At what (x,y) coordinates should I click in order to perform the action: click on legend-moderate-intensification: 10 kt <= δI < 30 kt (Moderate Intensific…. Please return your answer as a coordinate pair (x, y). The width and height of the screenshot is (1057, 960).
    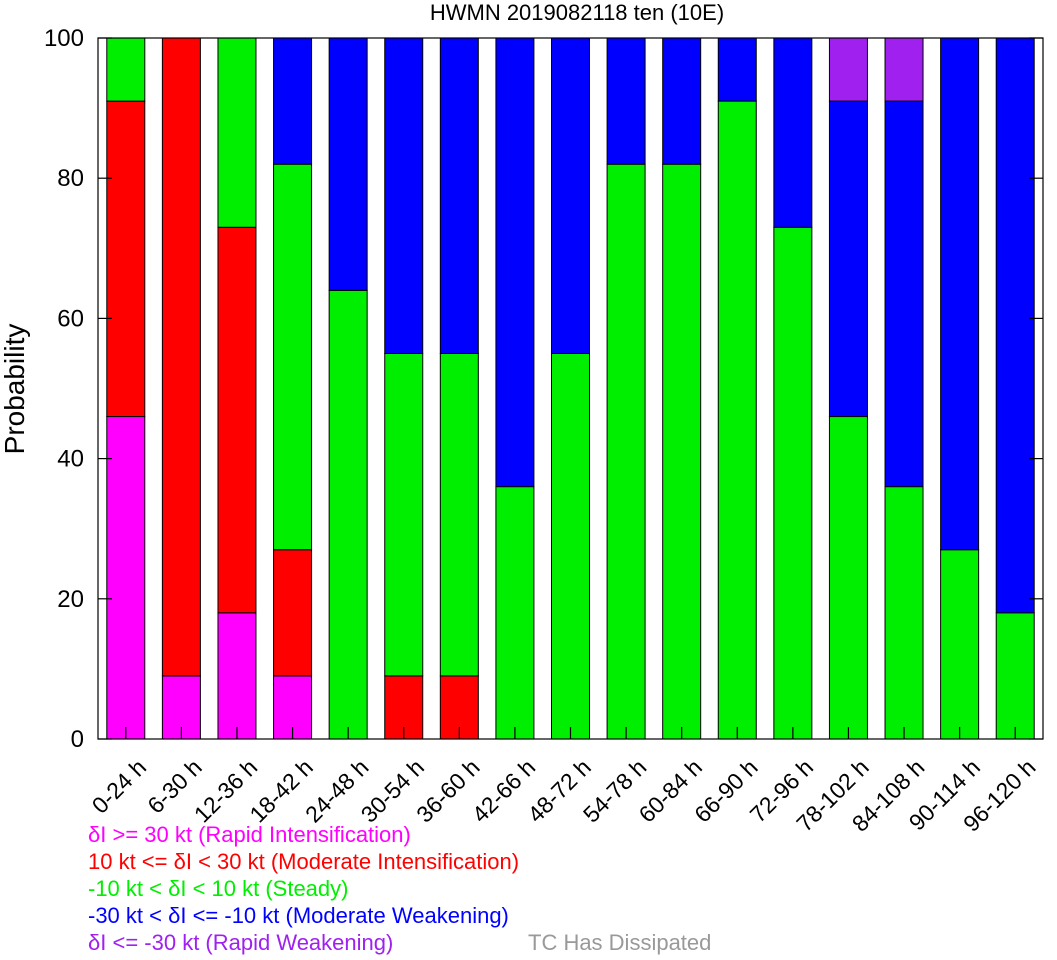
    Looking at the image, I should click on (304, 861).